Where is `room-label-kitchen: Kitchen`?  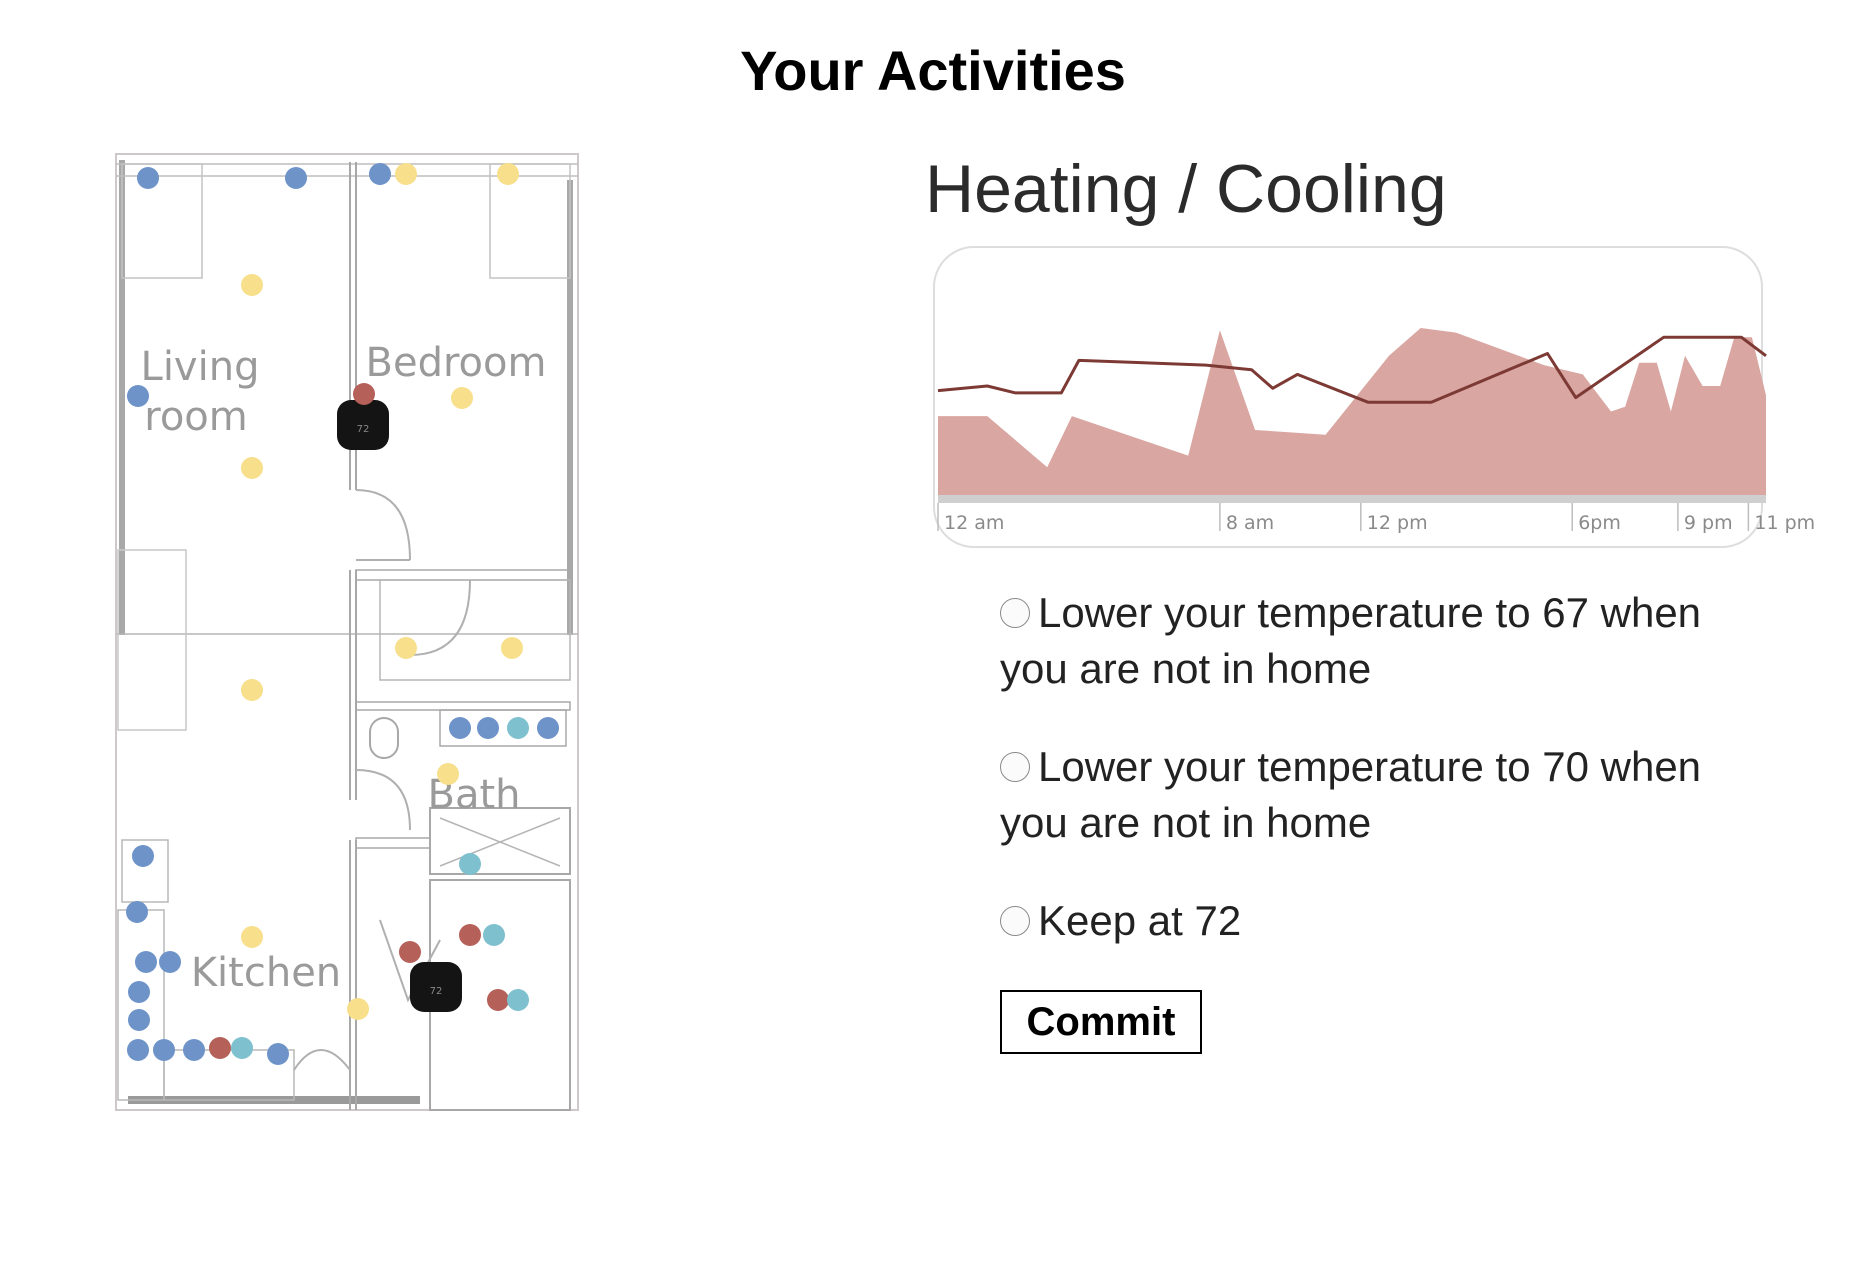
room-label-kitchen: Kitchen is located at coordinates (266, 973).